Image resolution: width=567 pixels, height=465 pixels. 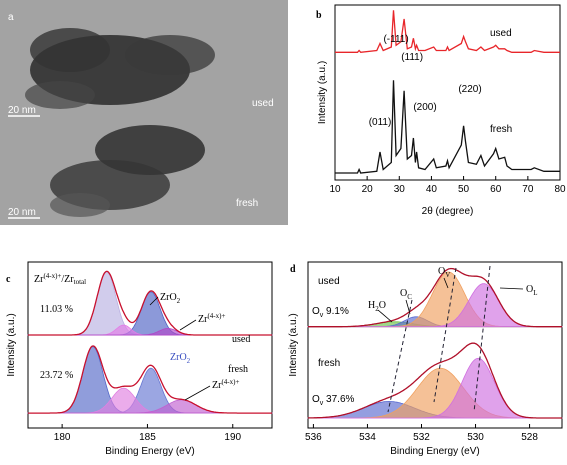 I want to click on h2o-label: H2O, so click(x=377, y=306).